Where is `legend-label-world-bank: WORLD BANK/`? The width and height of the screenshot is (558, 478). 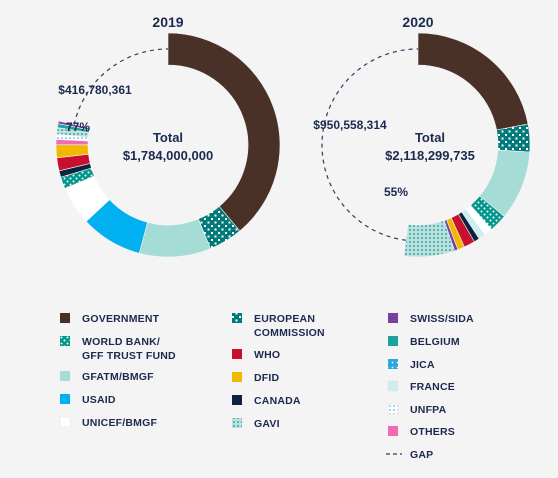 legend-label-world-bank: WORLD BANK/ is located at coordinates (121, 342).